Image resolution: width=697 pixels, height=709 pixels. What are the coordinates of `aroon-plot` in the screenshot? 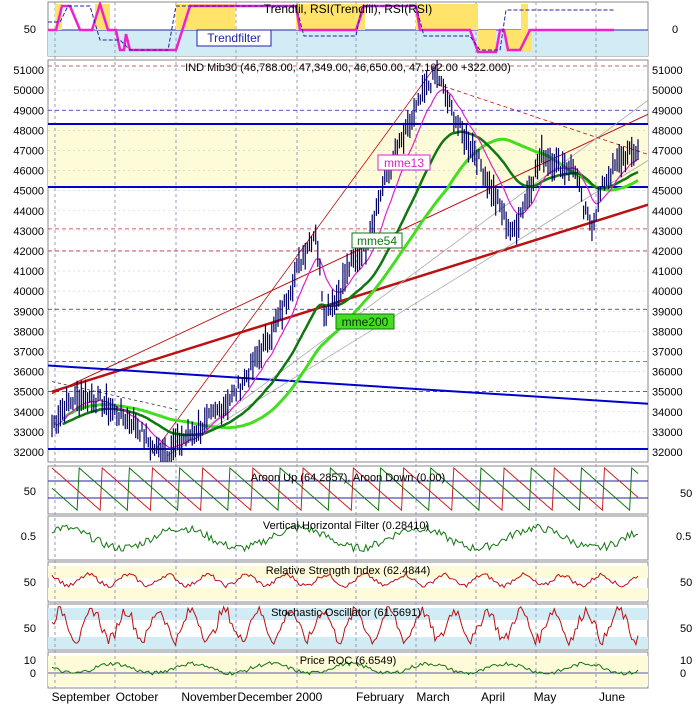 It's located at (348, 489).